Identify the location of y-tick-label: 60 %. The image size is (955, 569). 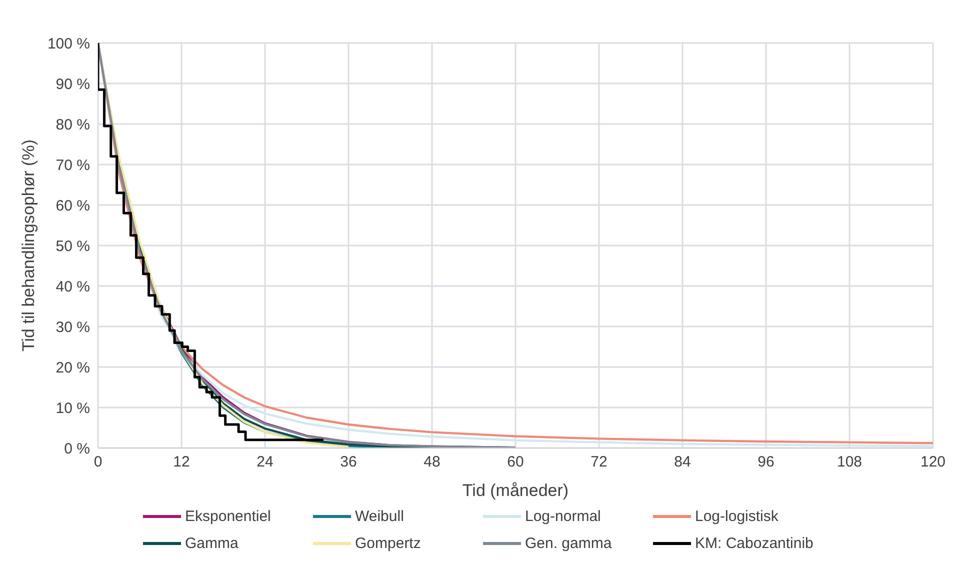
(73, 205).